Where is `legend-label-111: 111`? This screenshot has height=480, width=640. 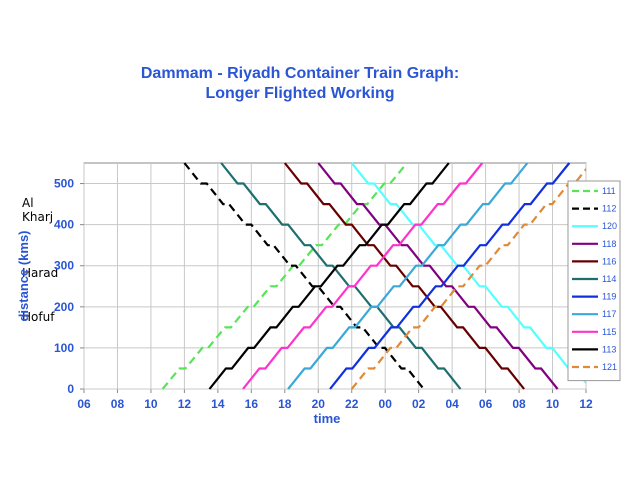
legend-label-111: 111 is located at coordinates (609, 191).